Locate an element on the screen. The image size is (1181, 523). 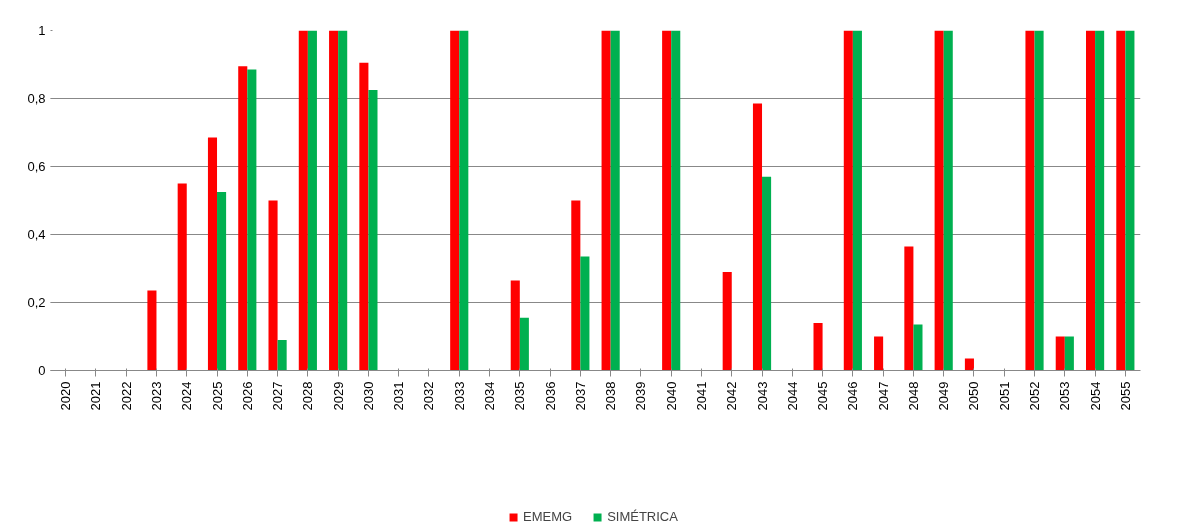
x-tick-label: 2032 is located at coordinates (429, 396).